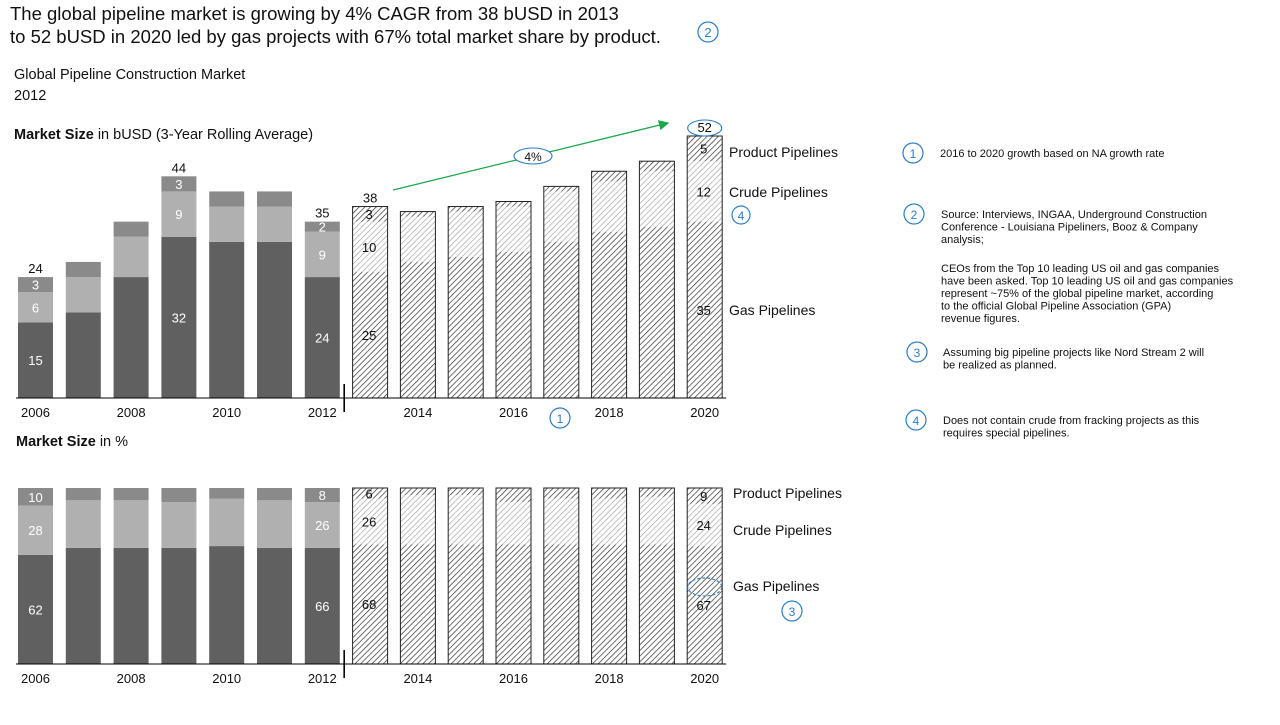 The height and width of the screenshot is (725, 1280). What do you see at coordinates (560, 419) in the screenshot?
I see `marker-1-number: 1` at bounding box center [560, 419].